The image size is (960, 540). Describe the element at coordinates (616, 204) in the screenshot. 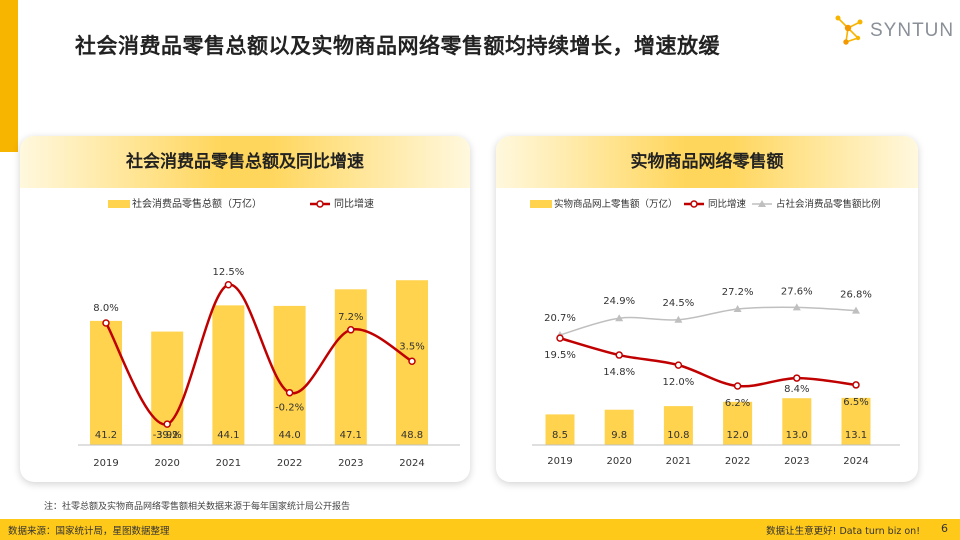

I see `legend-label-online: 实物商品网上零售额（万亿）` at that location.